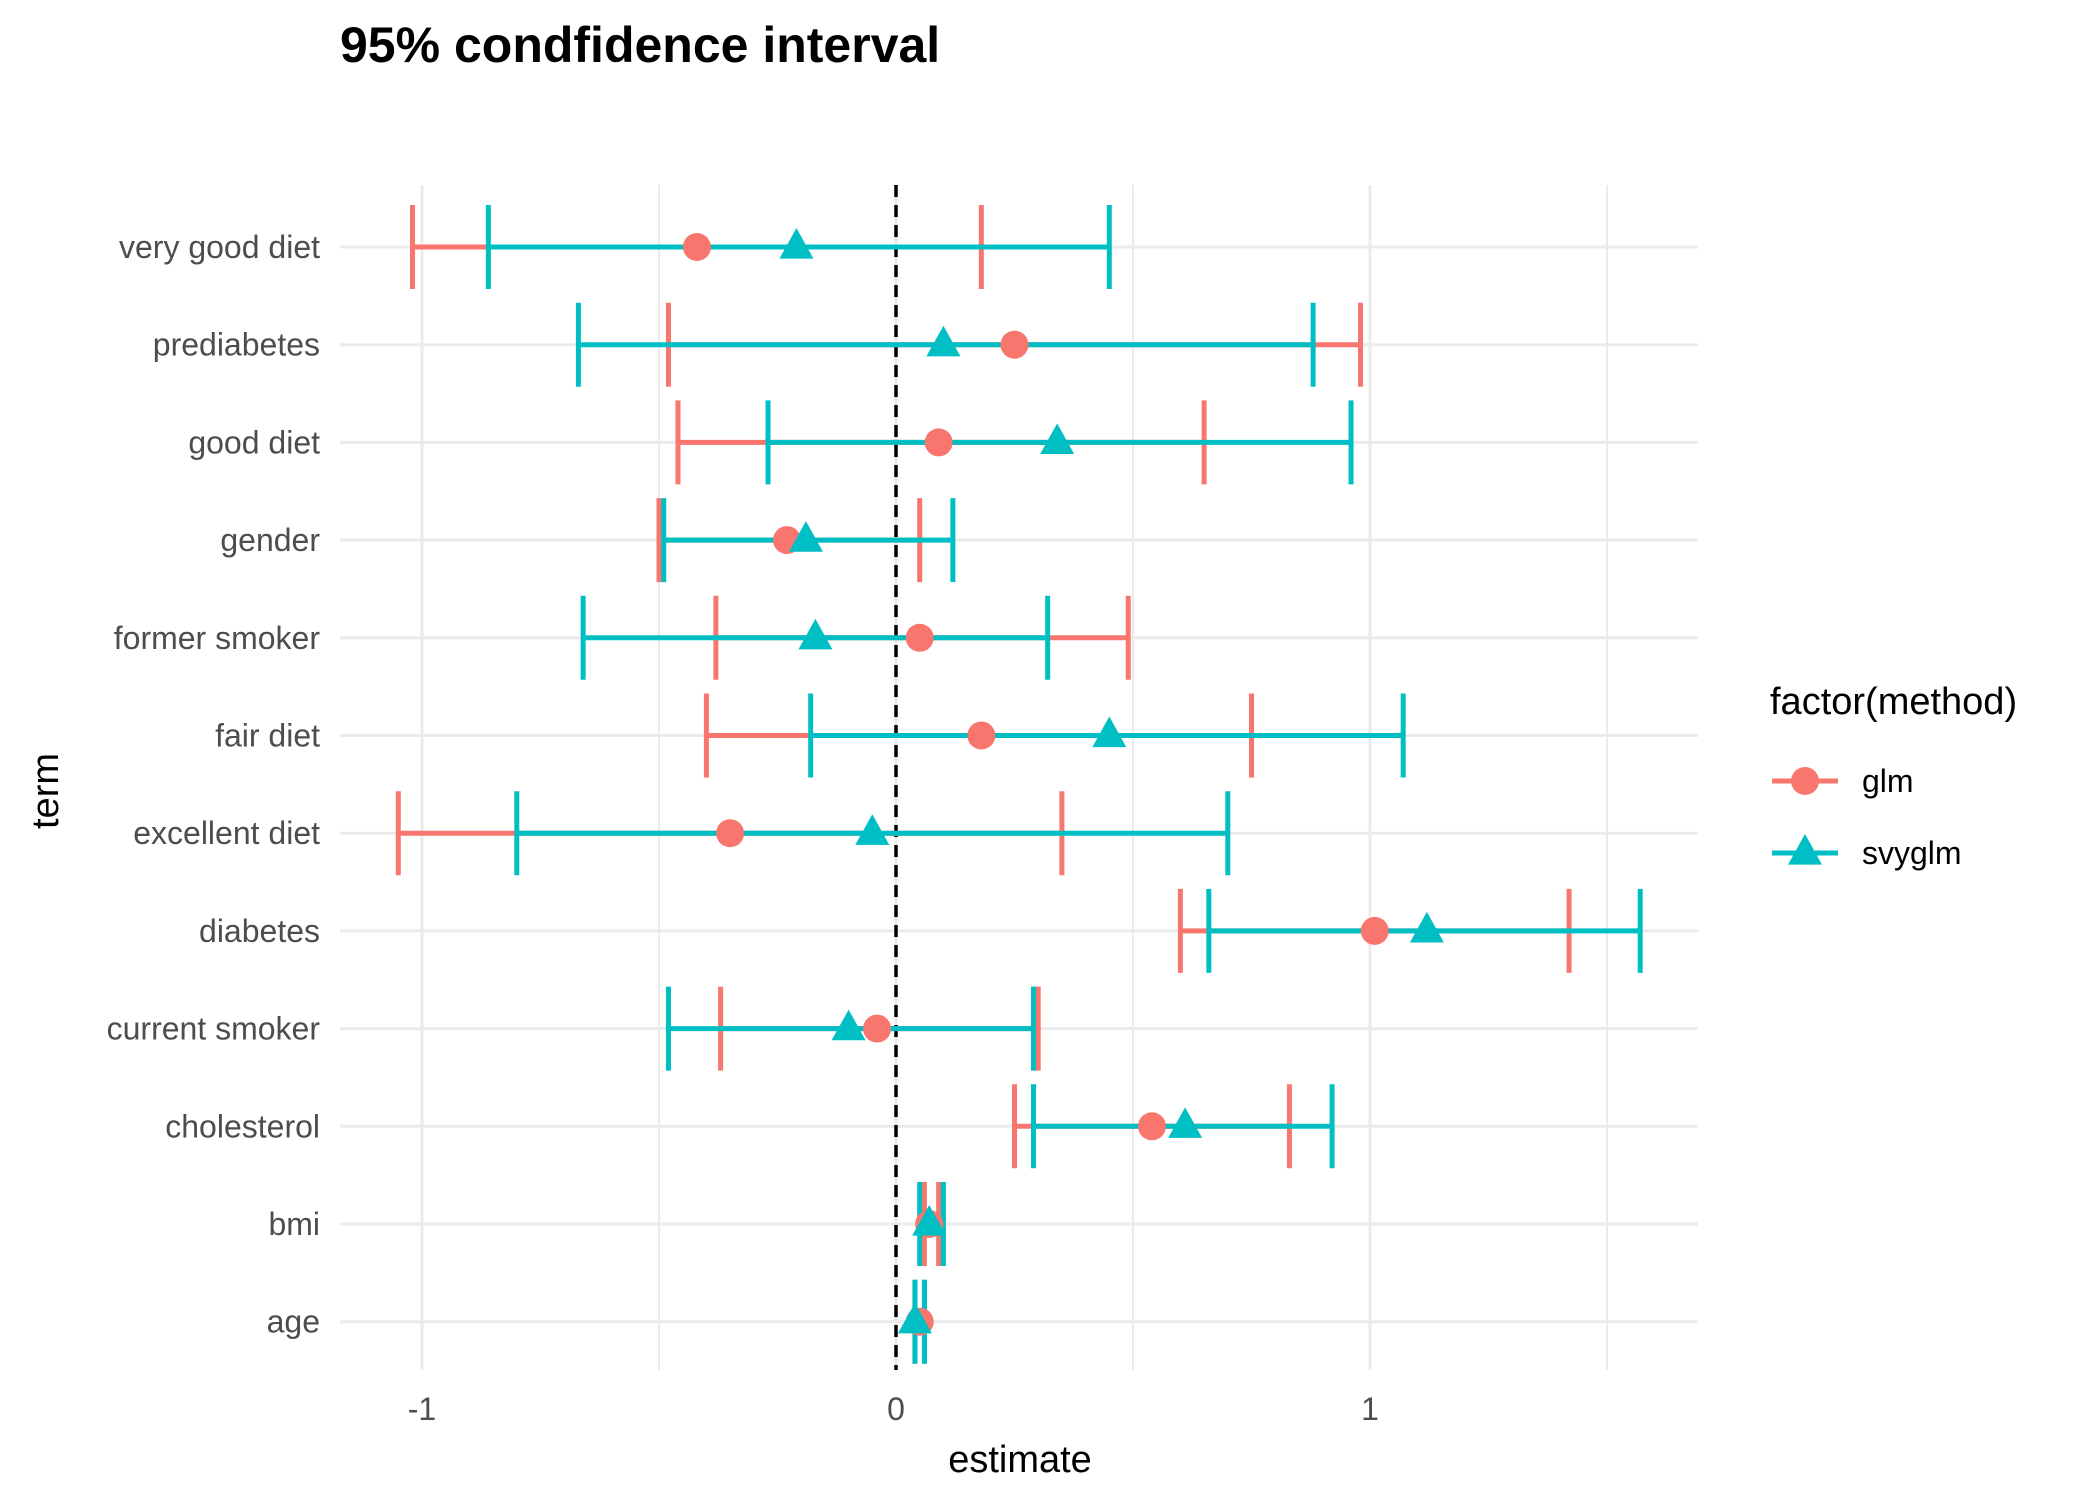  What do you see at coordinates (226, 833) in the screenshot?
I see `y-tick-label: excellent diet` at bounding box center [226, 833].